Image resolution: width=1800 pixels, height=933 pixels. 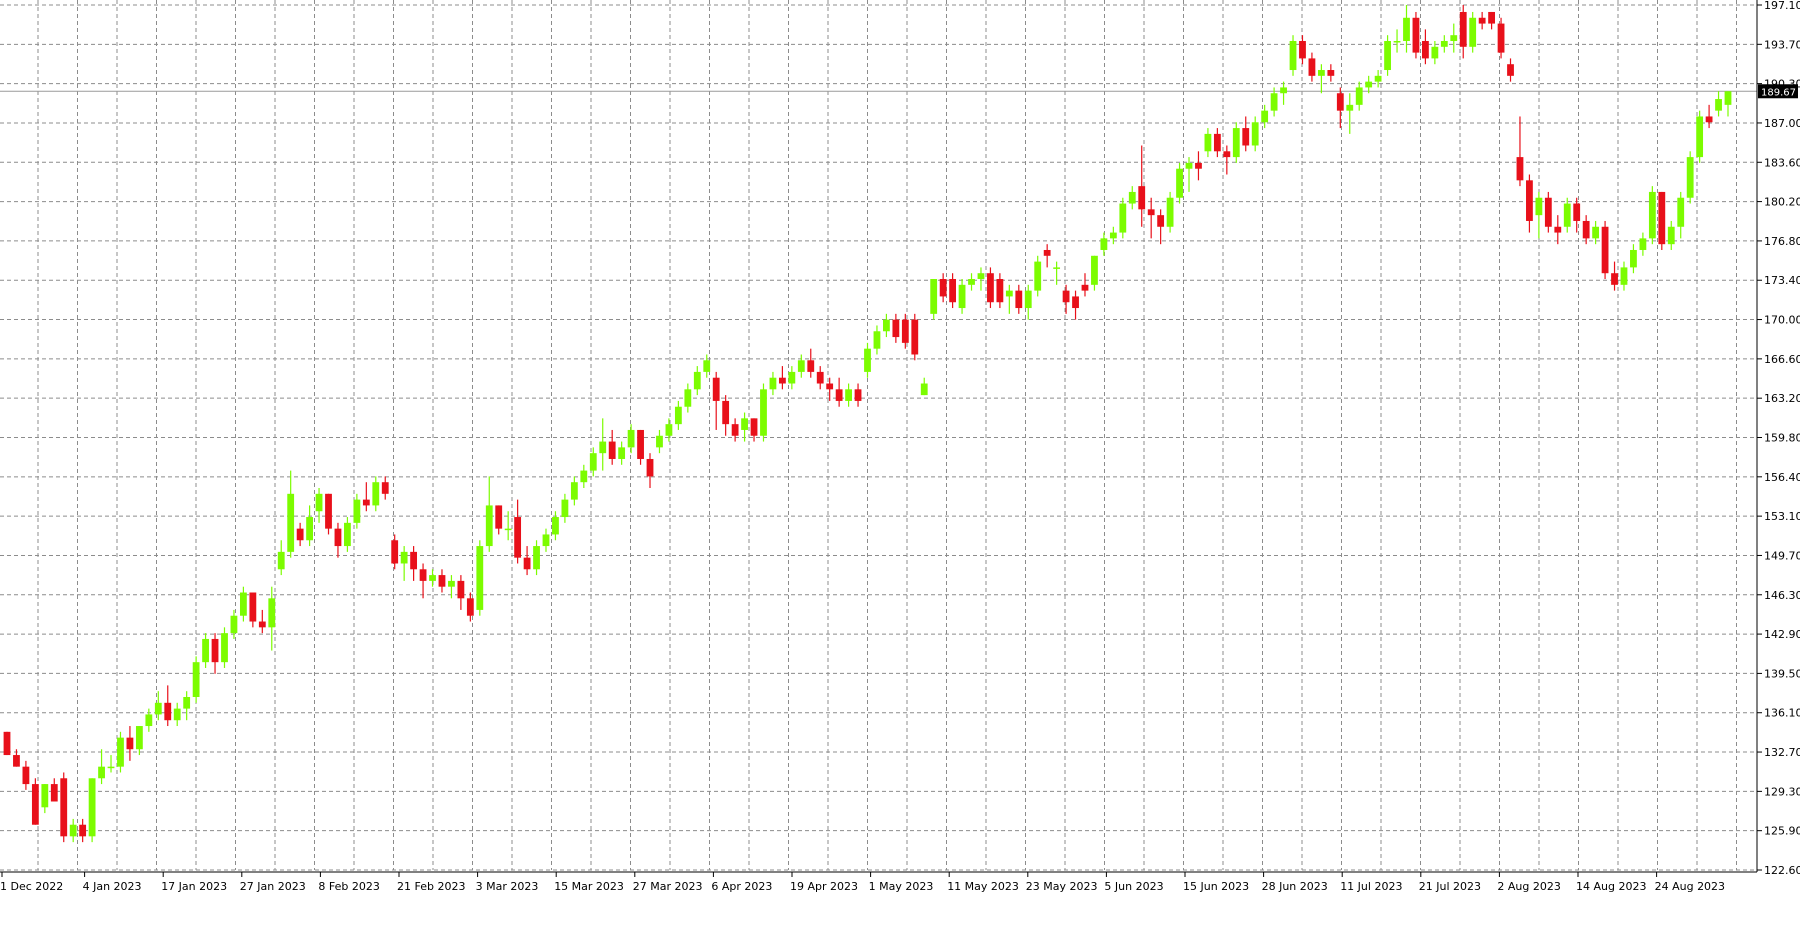 What do you see at coordinates (31, 886) in the screenshot?
I see `x-tick-label: 1 Dec 2022` at bounding box center [31, 886].